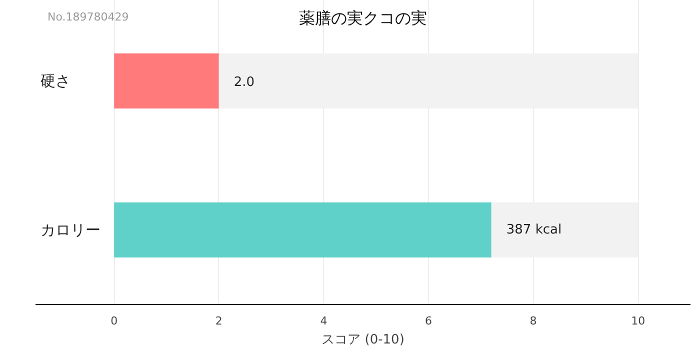  I want to click on text: 薬膳の実クコの実, so click(363, 18).